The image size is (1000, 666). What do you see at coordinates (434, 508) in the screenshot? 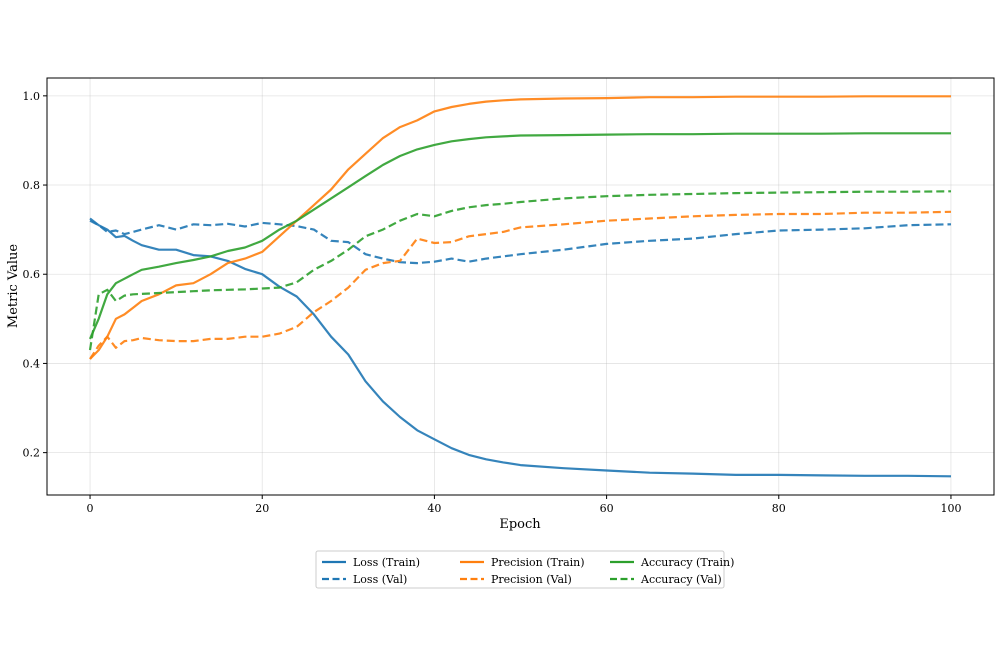
I see `x-tick-label: 40` at bounding box center [434, 508].